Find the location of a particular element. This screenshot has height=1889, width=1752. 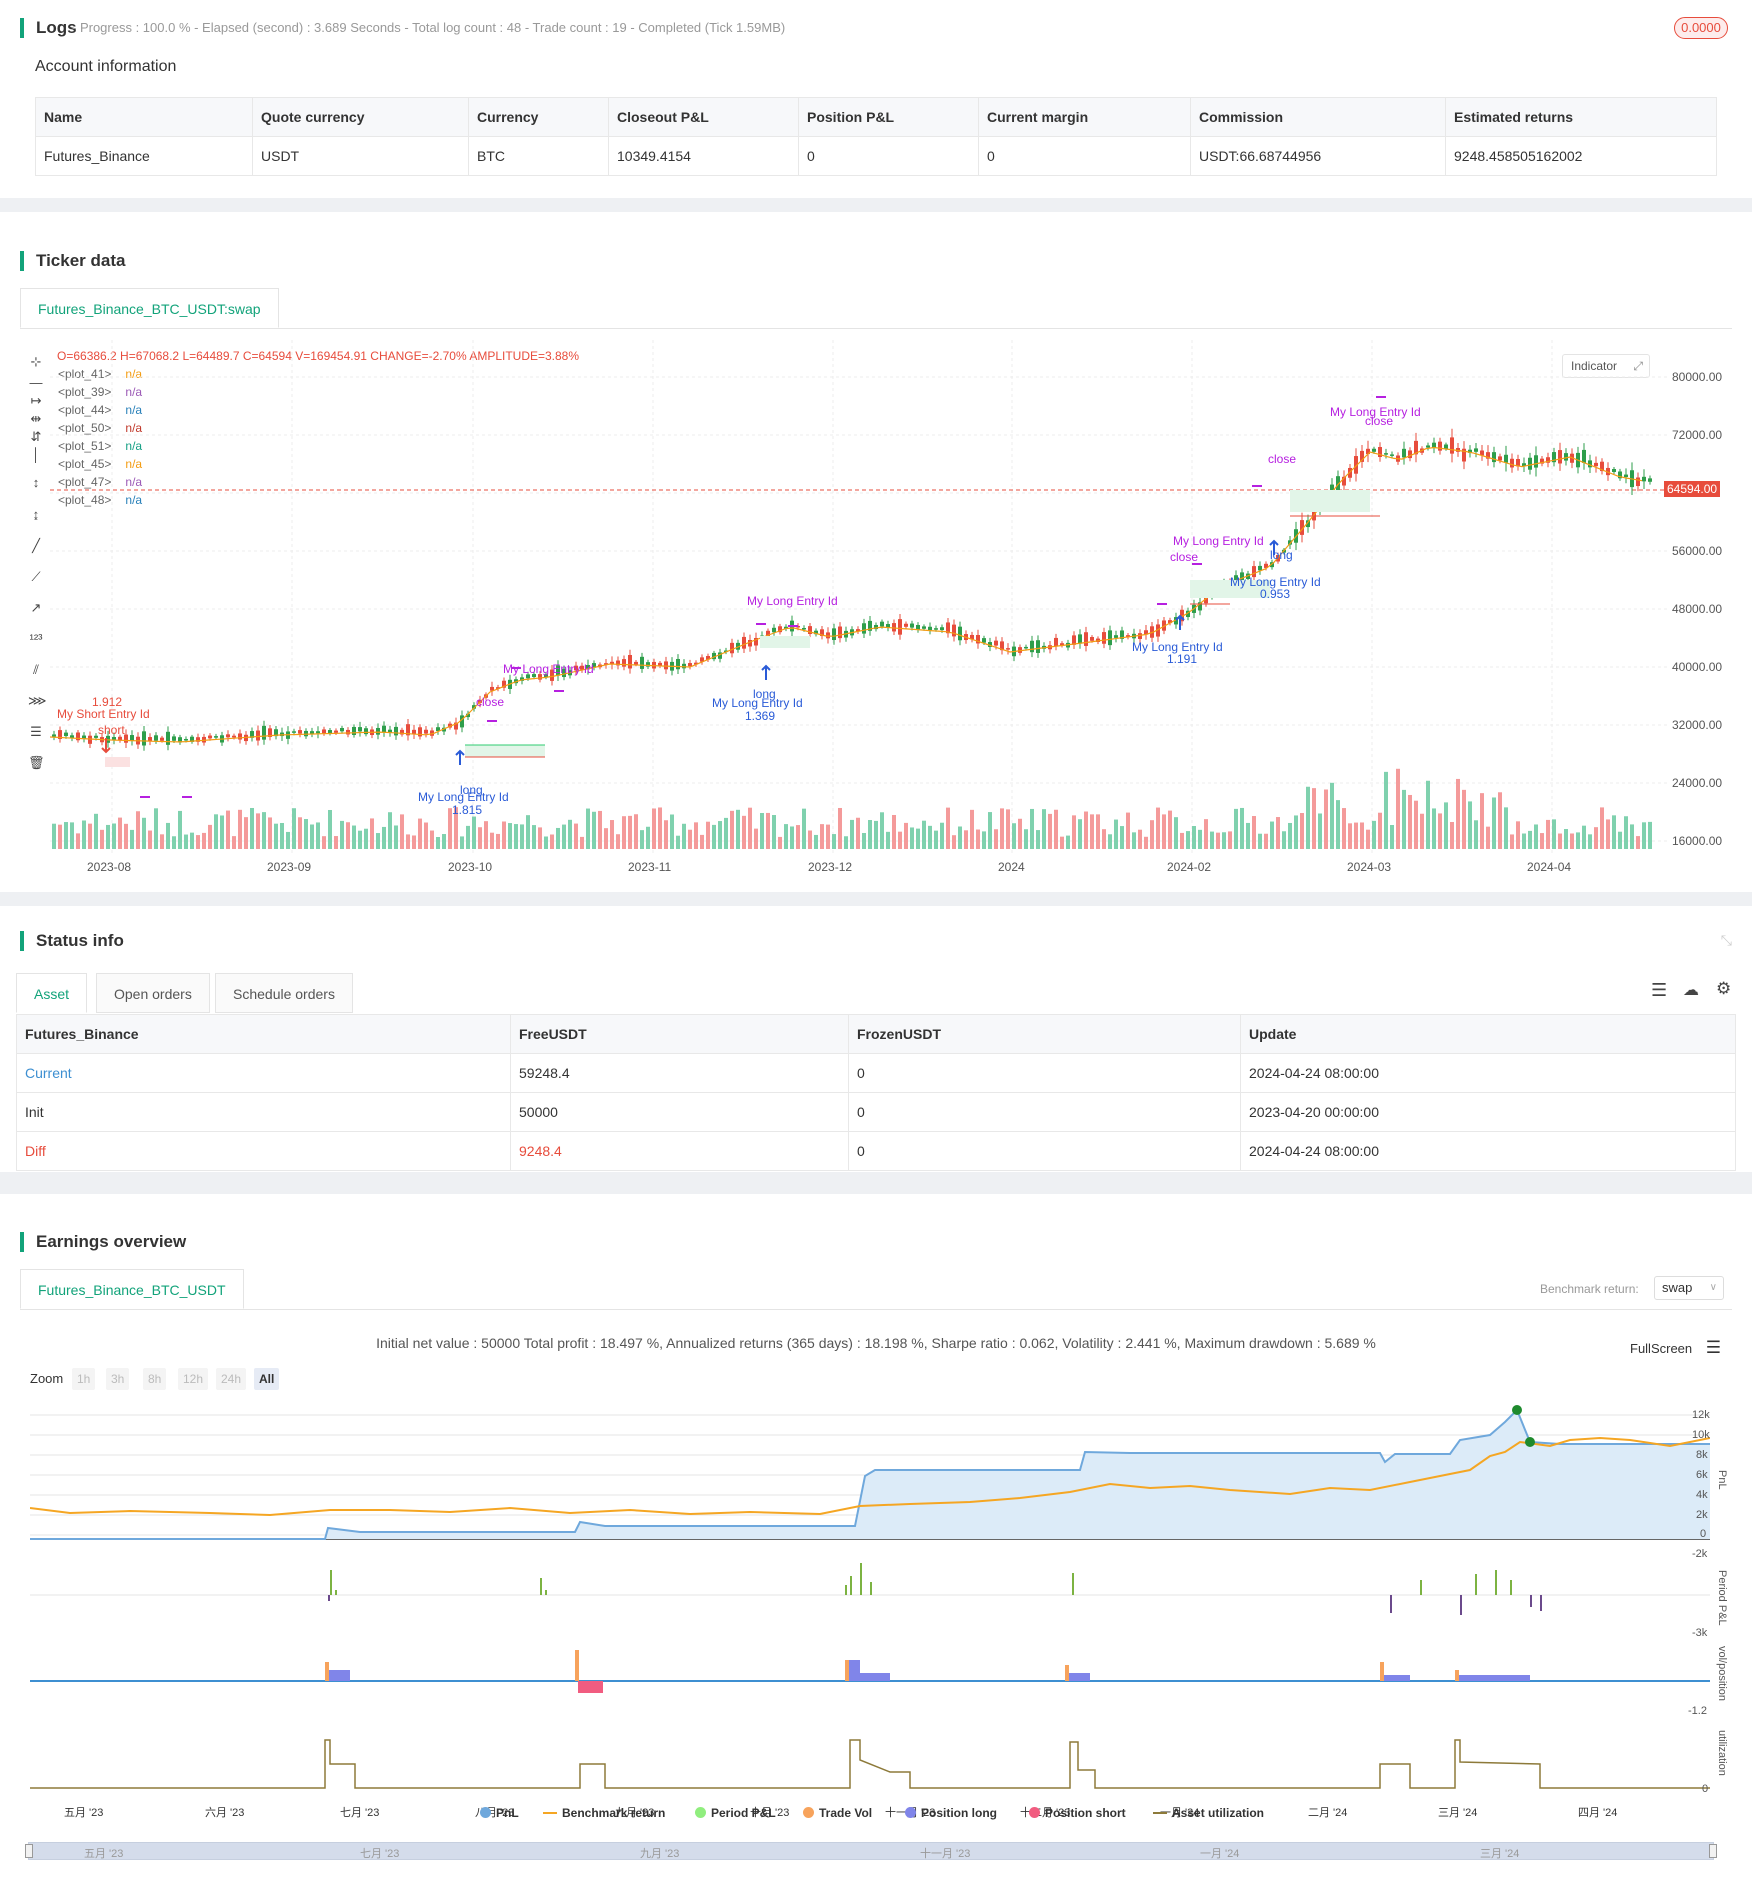

zoom-24h: 24h is located at coordinates (231, 1379).